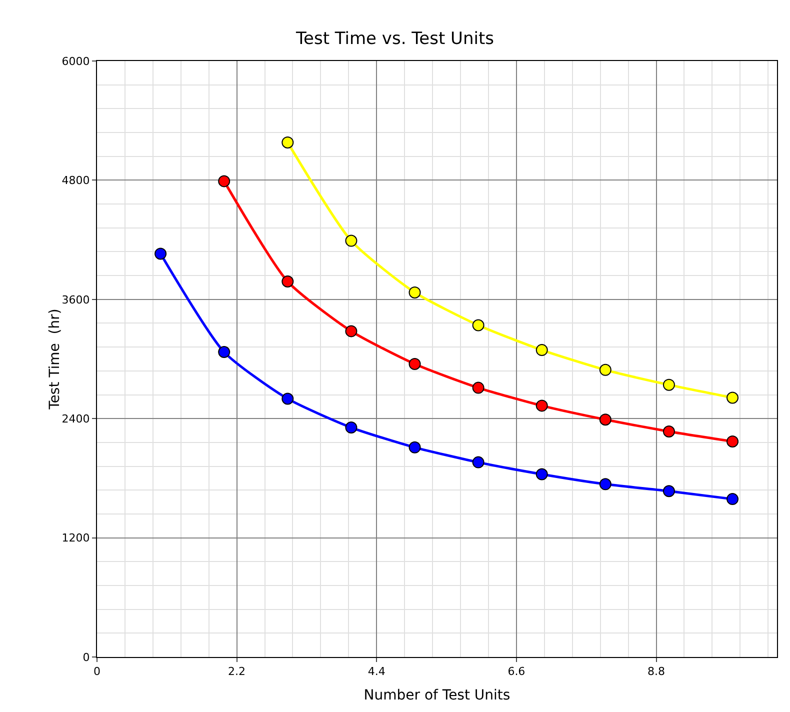  Describe the element at coordinates (97, 671) in the screenshot. I see `x-tick-label: 0` at that location.